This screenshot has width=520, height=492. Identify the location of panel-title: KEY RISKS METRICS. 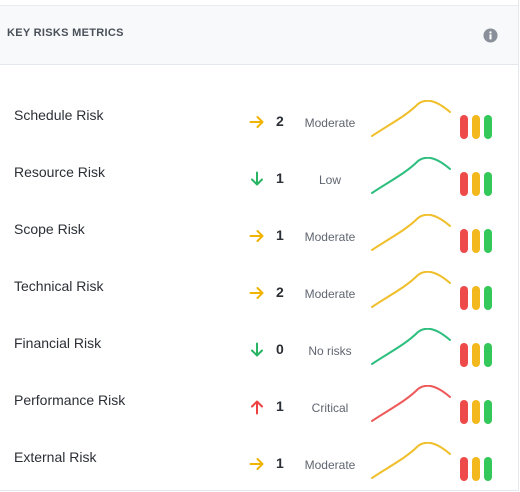
(65, 33).